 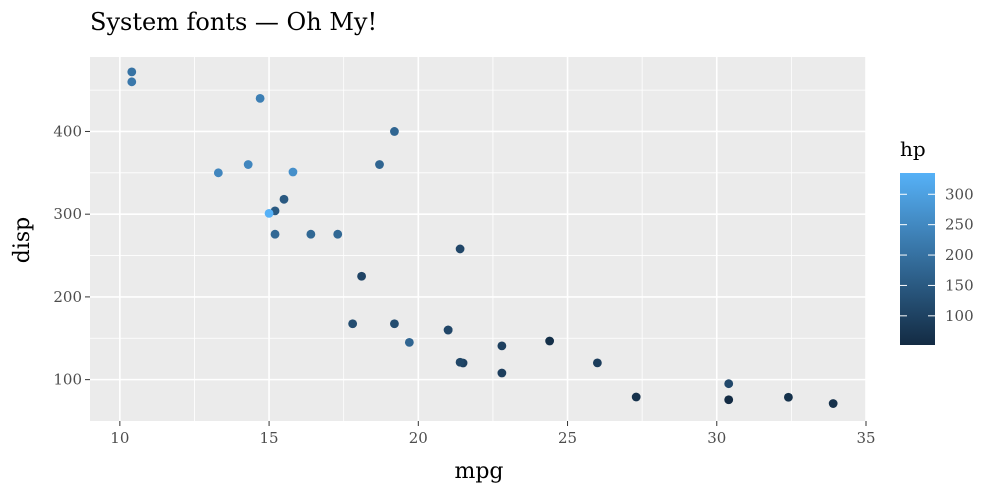 I want to click on color-legend: hp 100 150 200 250 300, so click(x=937, y=241).